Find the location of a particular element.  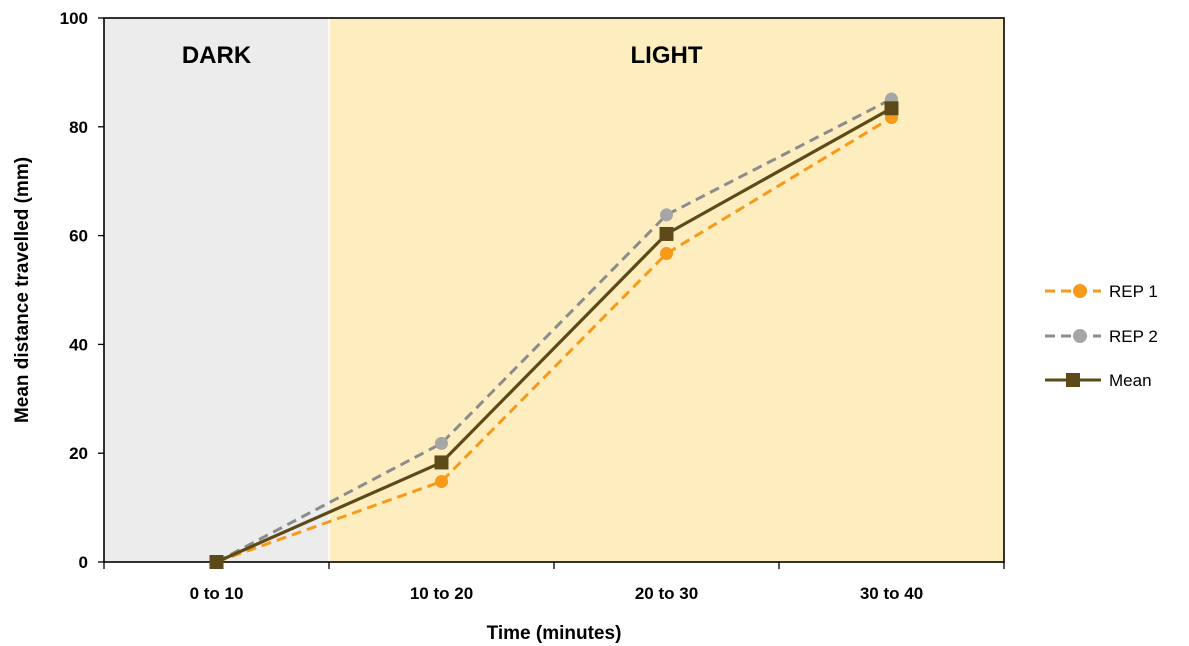

region-label-dark: DARK is located at coordinates (217, 55).